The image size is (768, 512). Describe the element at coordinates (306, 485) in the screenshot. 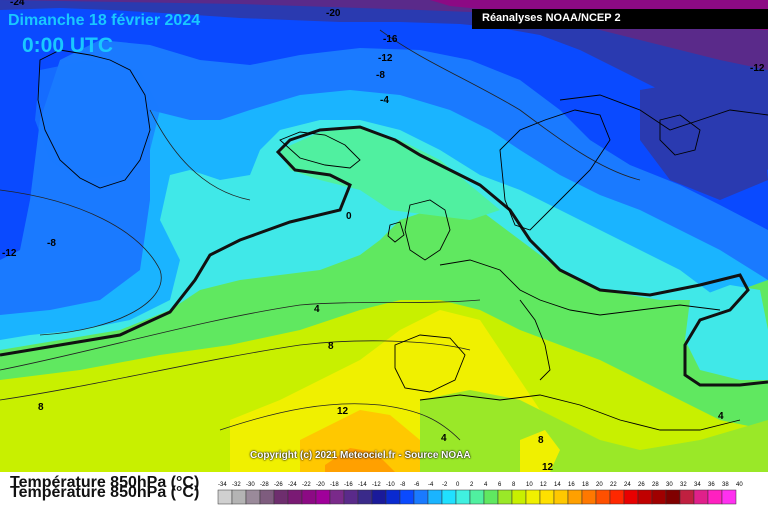

I see `scale-tick-label: -22` at that location.